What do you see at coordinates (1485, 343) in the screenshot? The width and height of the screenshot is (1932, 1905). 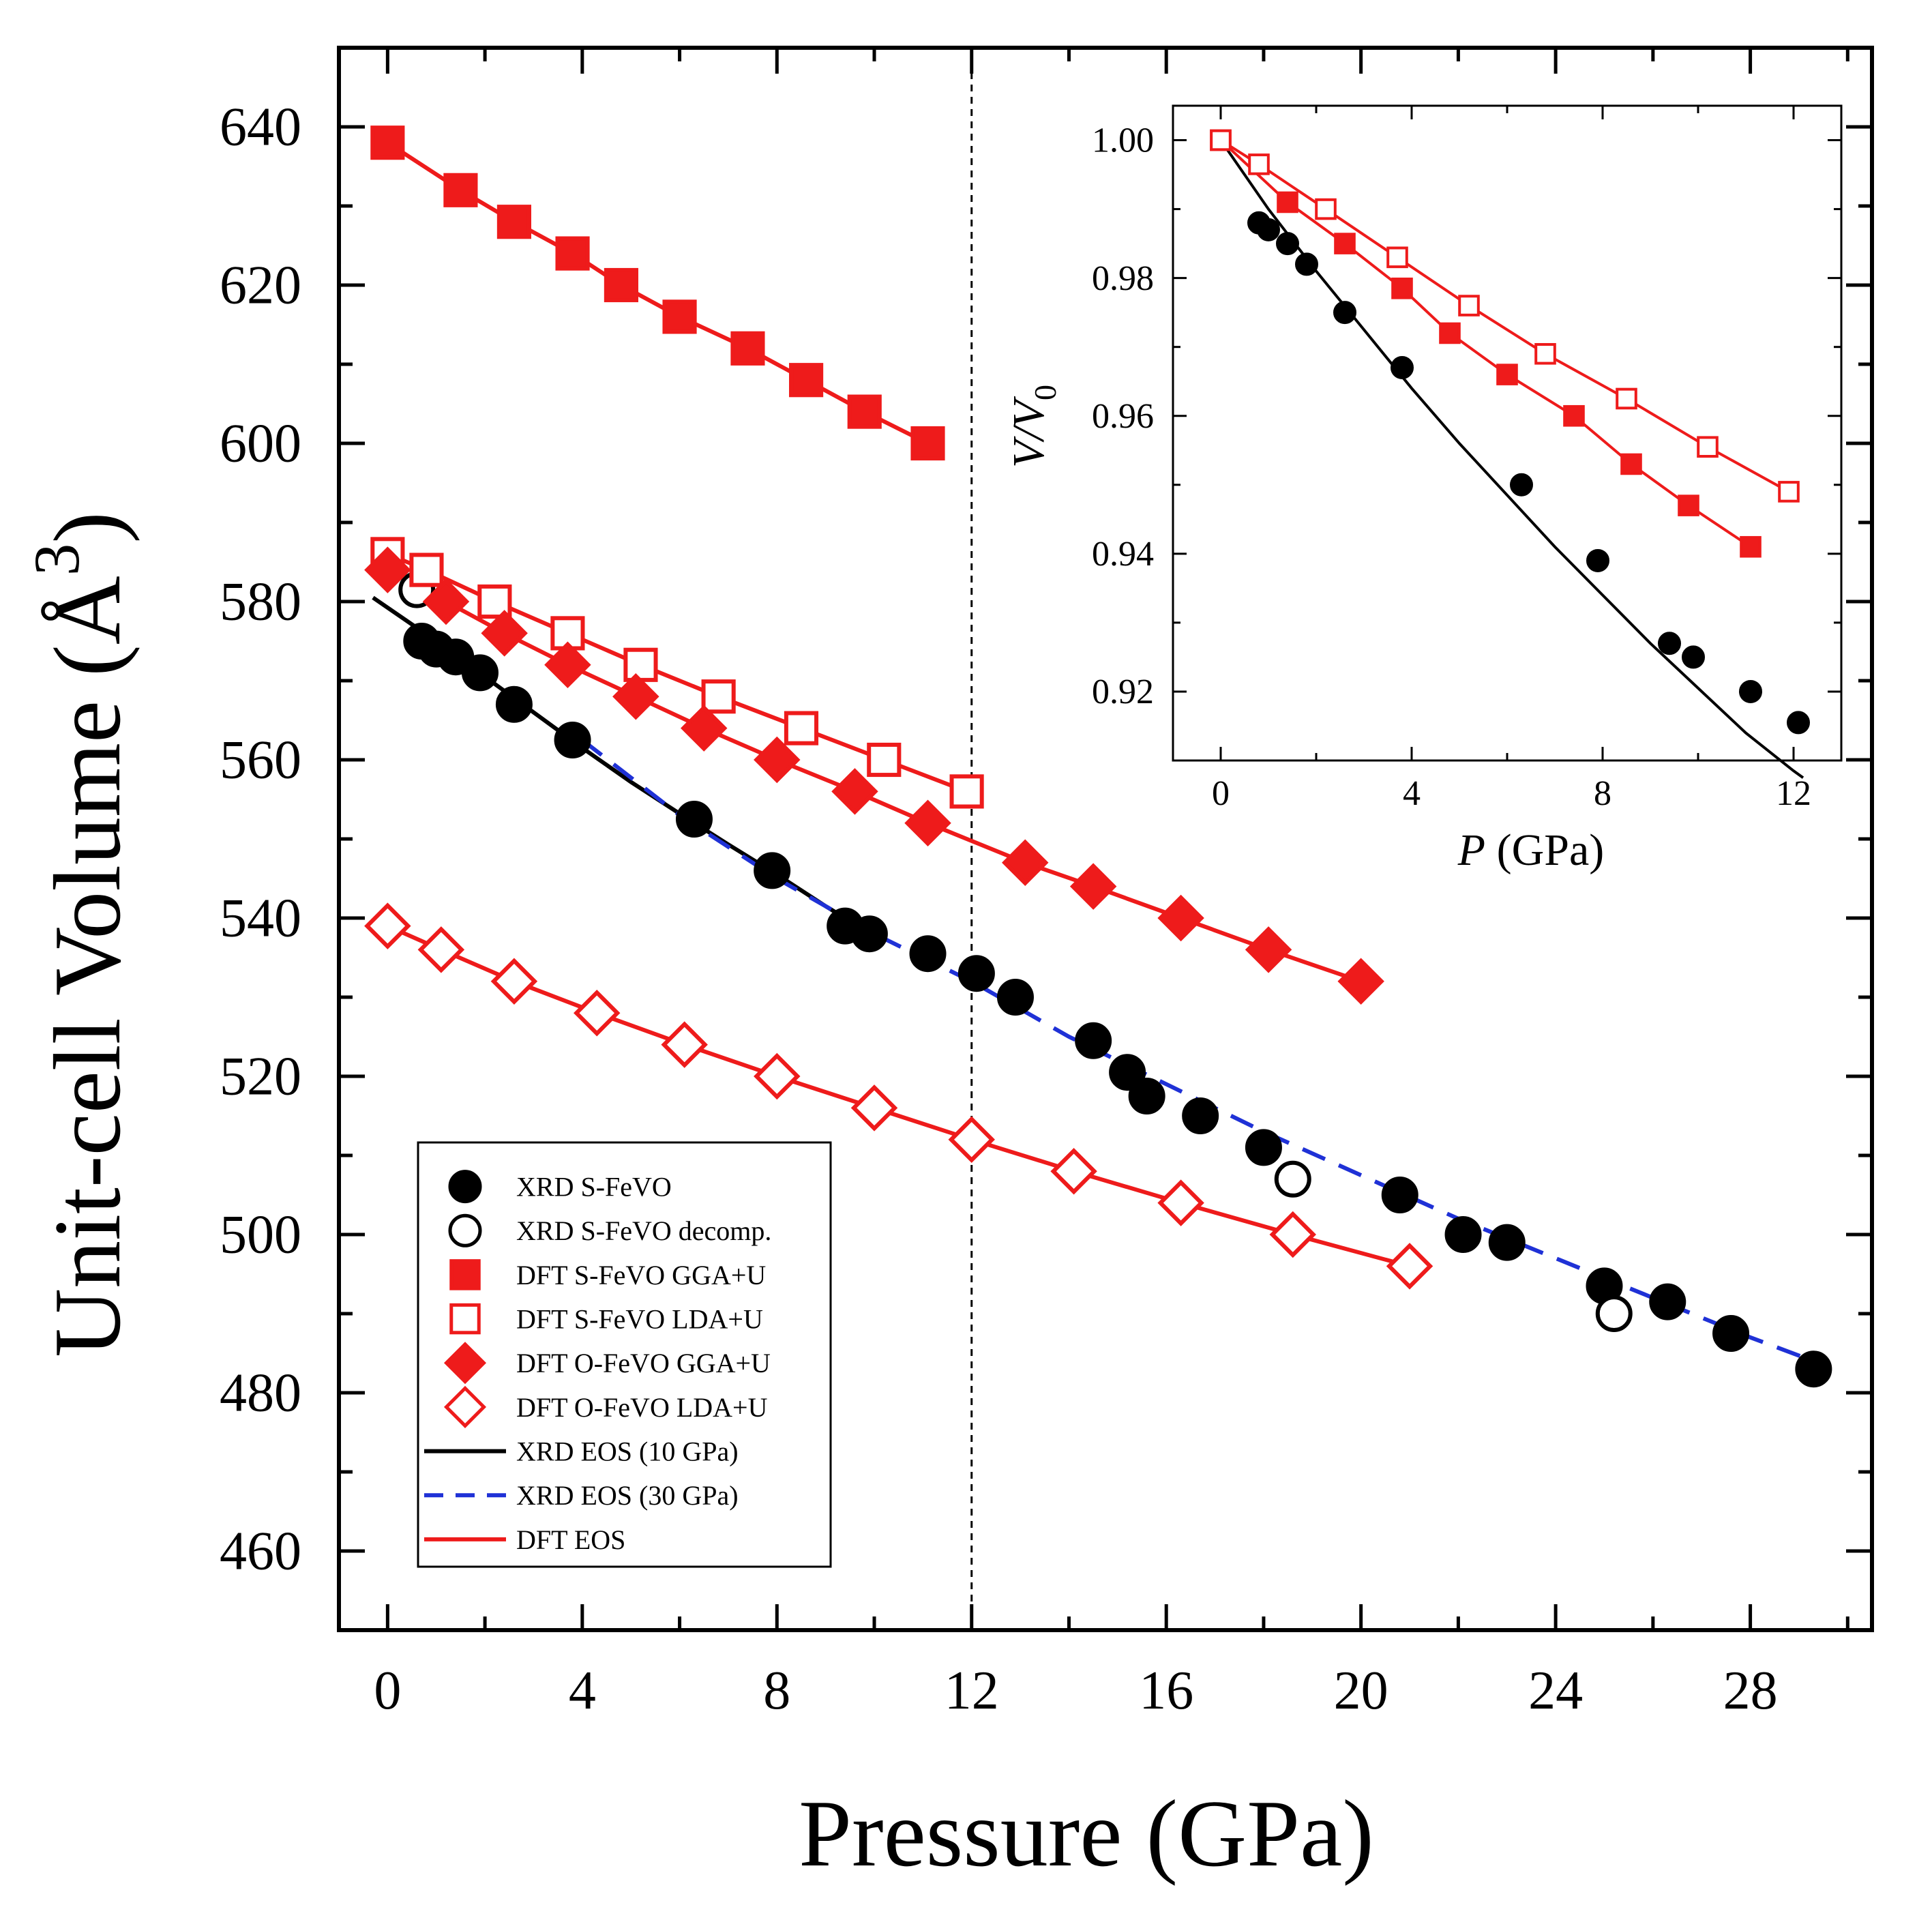 I see `inset-dft-s-fevo-gga-u-line` at bounding box center [1485, 343].